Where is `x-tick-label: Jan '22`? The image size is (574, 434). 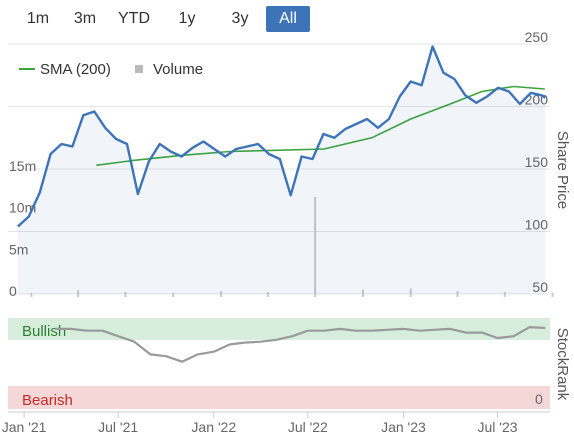 x-tick-label: Jan '22 is located at coordinates (213, 426).